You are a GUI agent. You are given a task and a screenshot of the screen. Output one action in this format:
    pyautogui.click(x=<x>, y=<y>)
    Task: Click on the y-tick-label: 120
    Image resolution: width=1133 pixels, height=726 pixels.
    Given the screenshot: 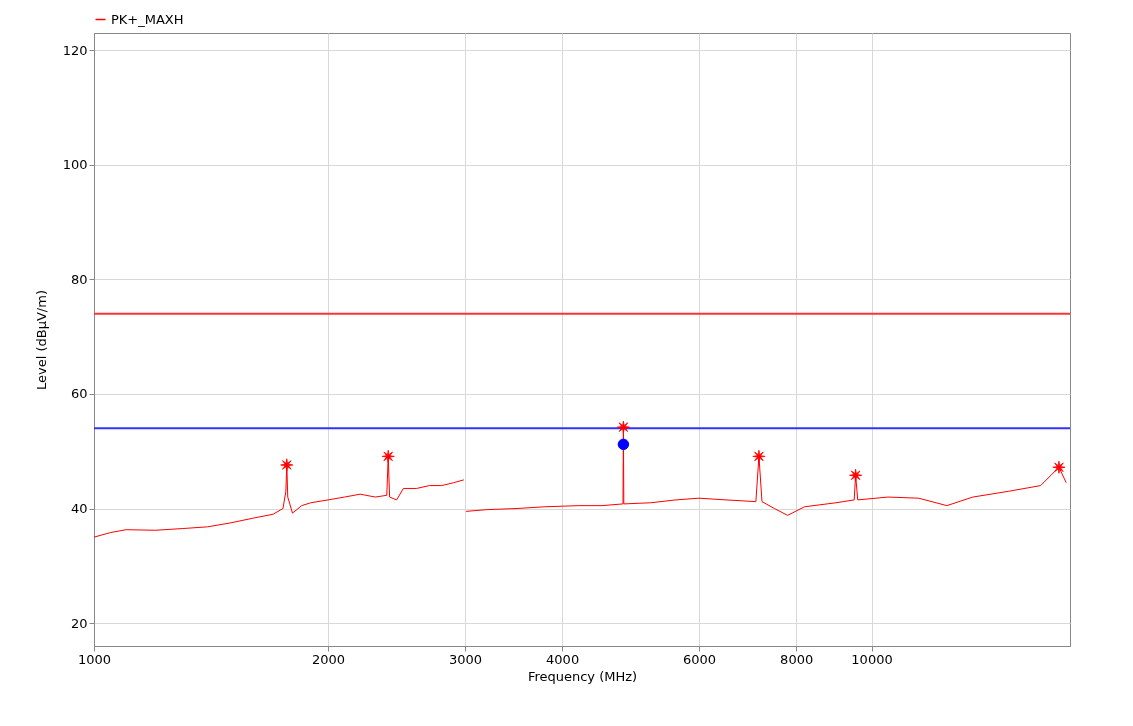 What is the action you would take?
    pyautogui.click(x=75, y=50)
    